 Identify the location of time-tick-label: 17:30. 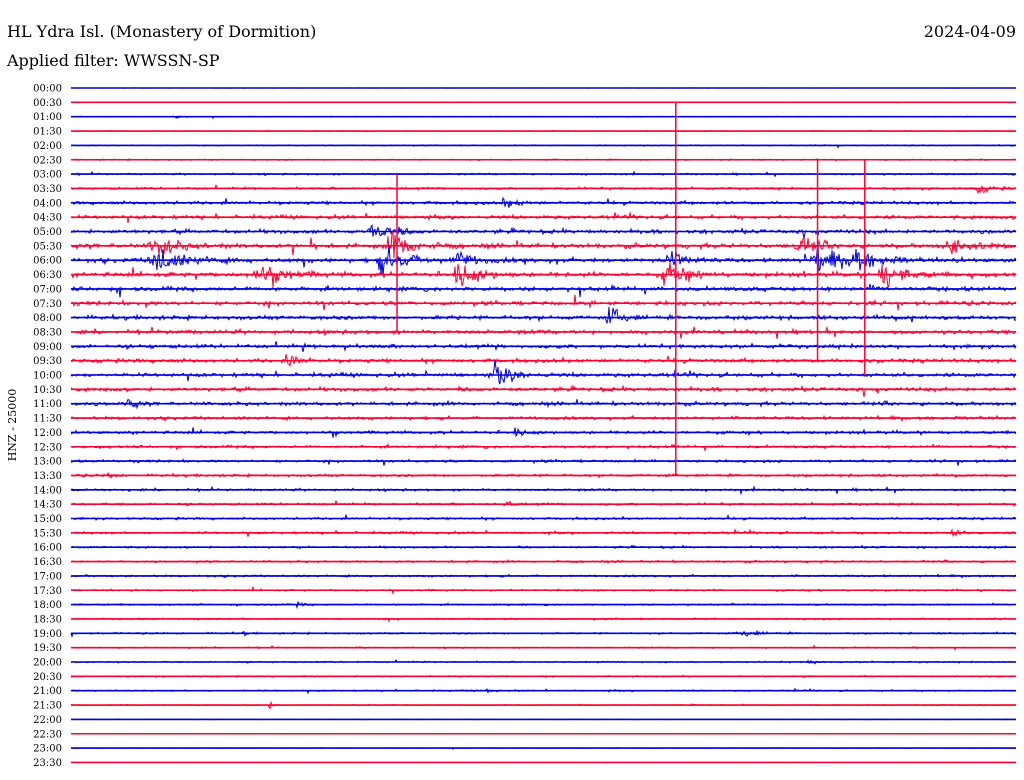
(47, 591).